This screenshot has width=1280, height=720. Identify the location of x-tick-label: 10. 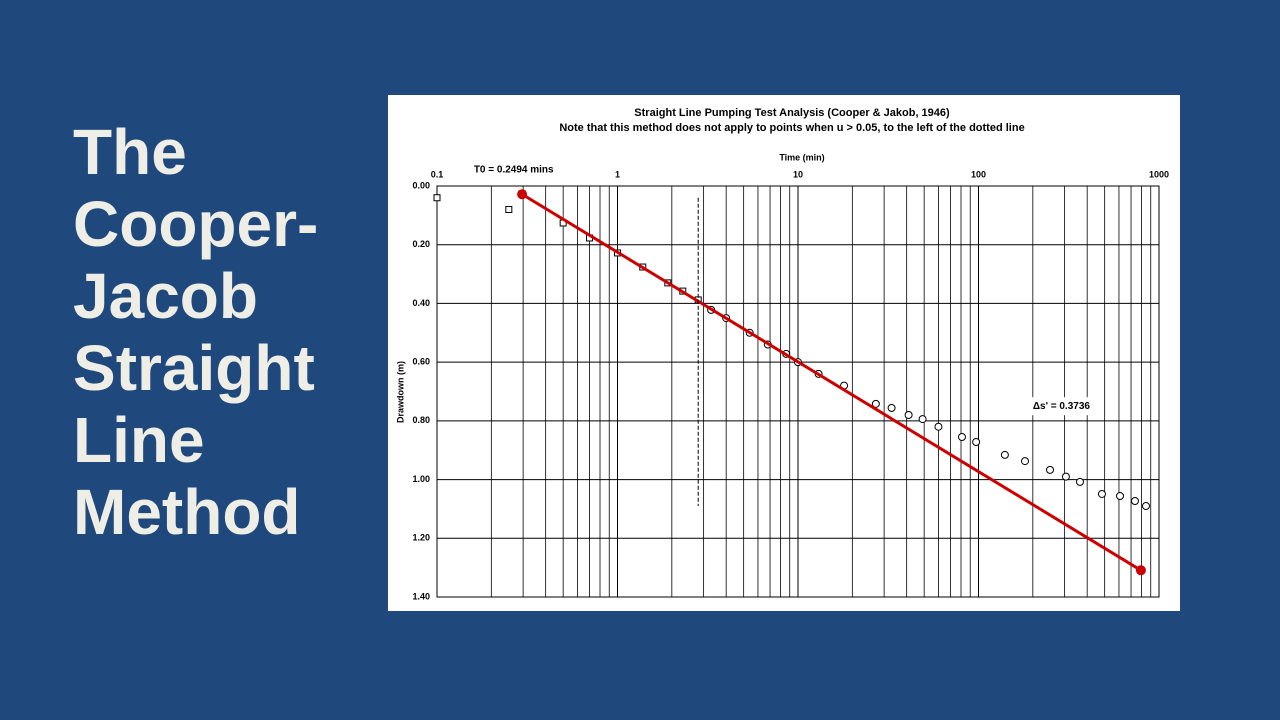
(798, 174).